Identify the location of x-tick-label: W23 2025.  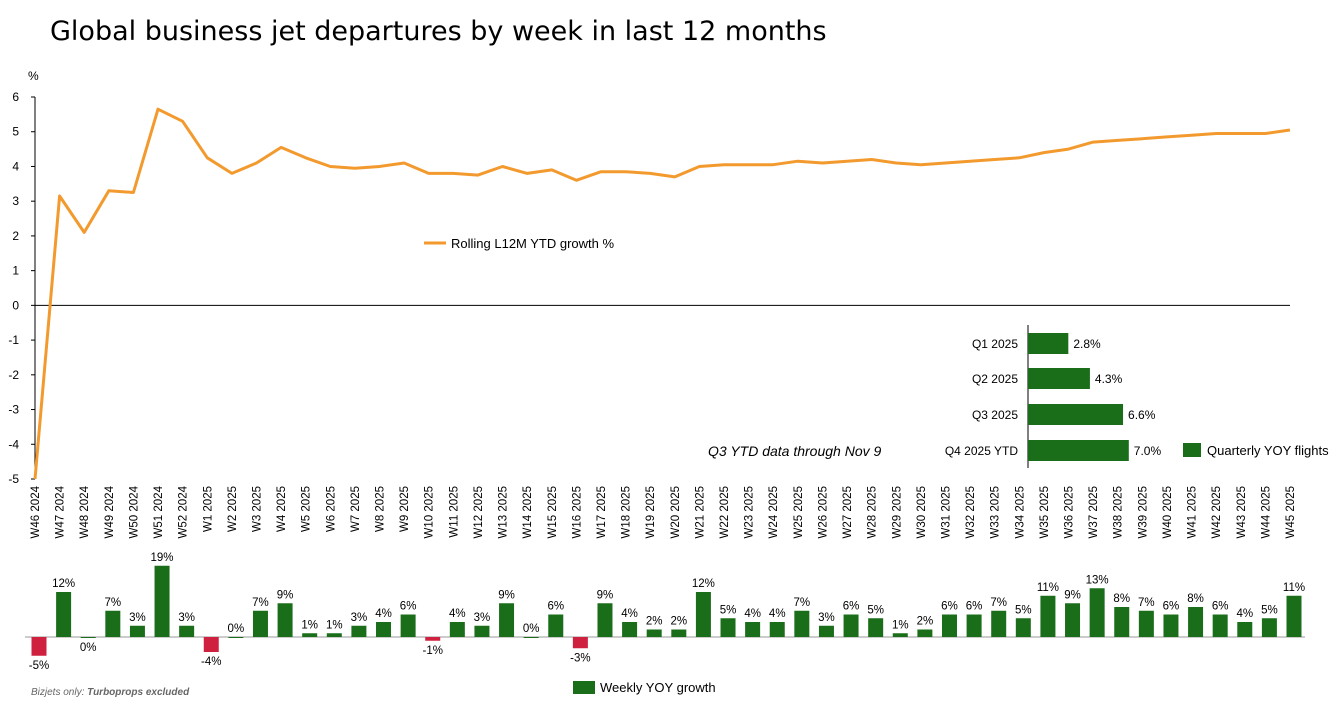
(750, 512).